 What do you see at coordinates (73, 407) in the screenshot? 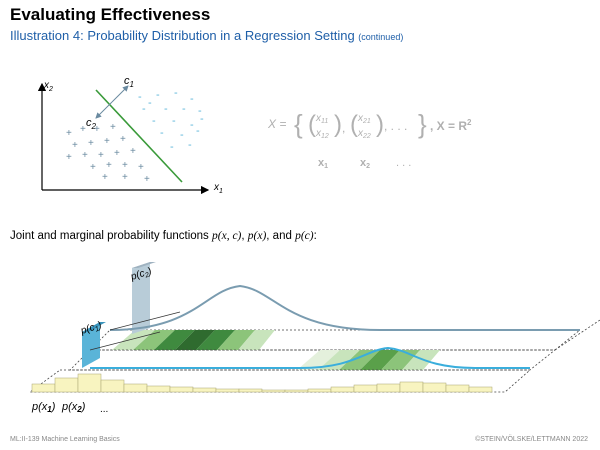
I see `label-p-x2: p(x2)` at bounding box center [73, 407].